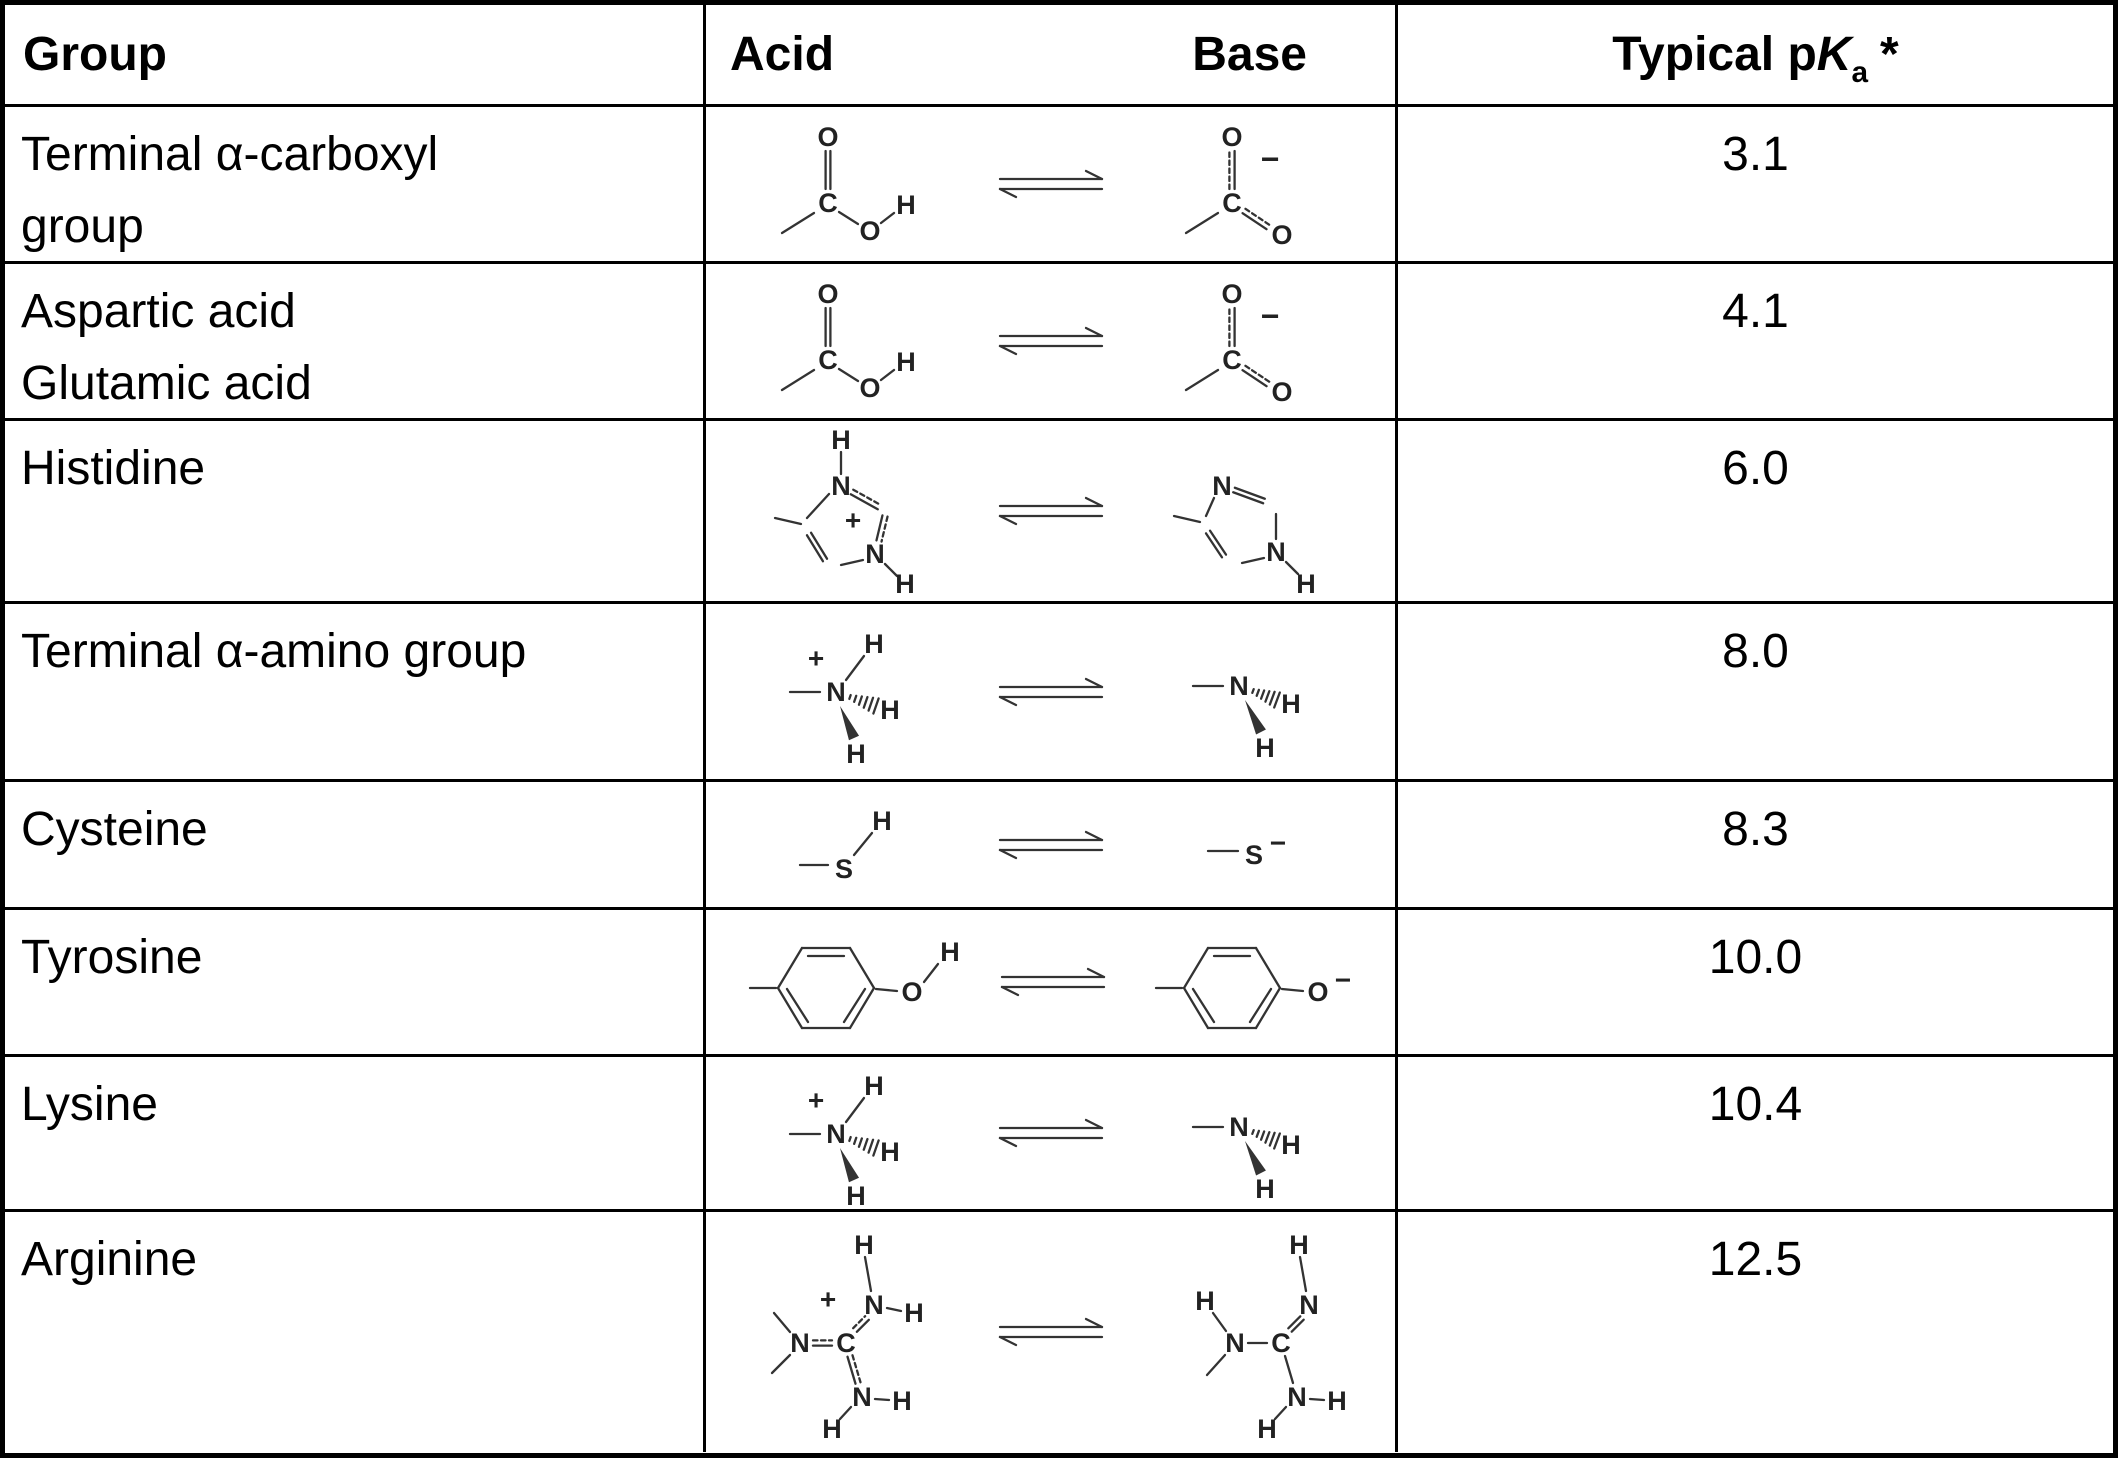  I want to click on header-pka-sub: a, so click(1860, 72).